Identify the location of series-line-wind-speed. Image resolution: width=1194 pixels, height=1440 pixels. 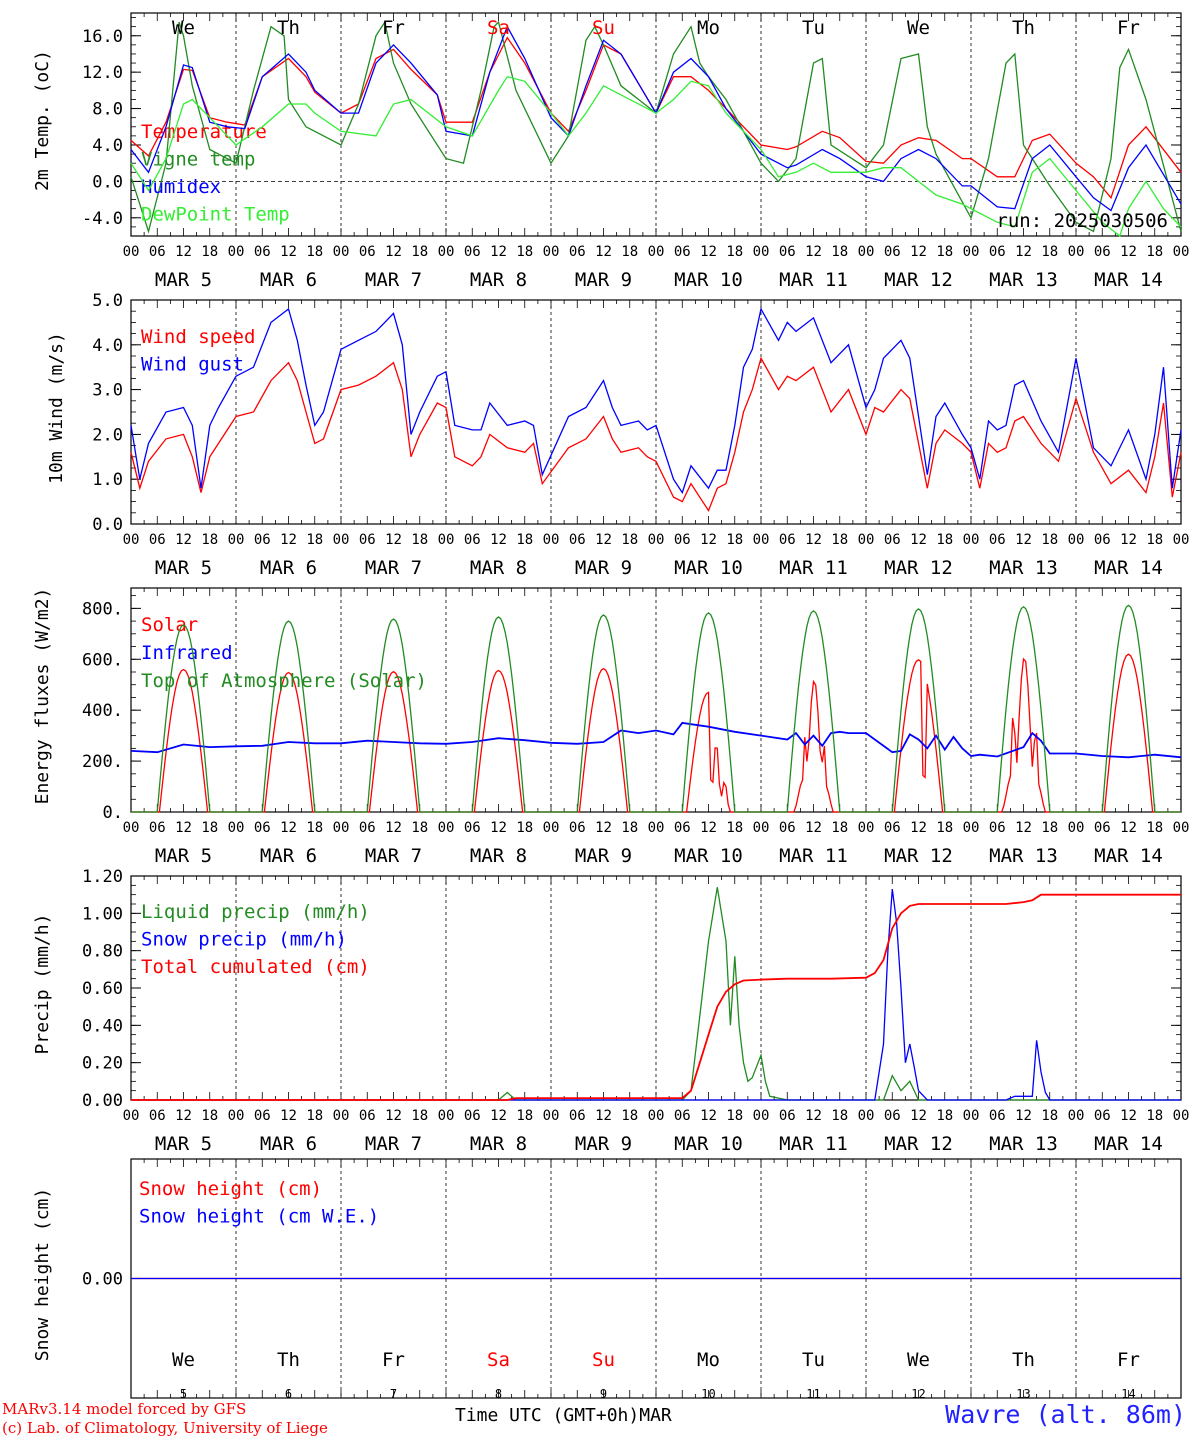
(656, 434).